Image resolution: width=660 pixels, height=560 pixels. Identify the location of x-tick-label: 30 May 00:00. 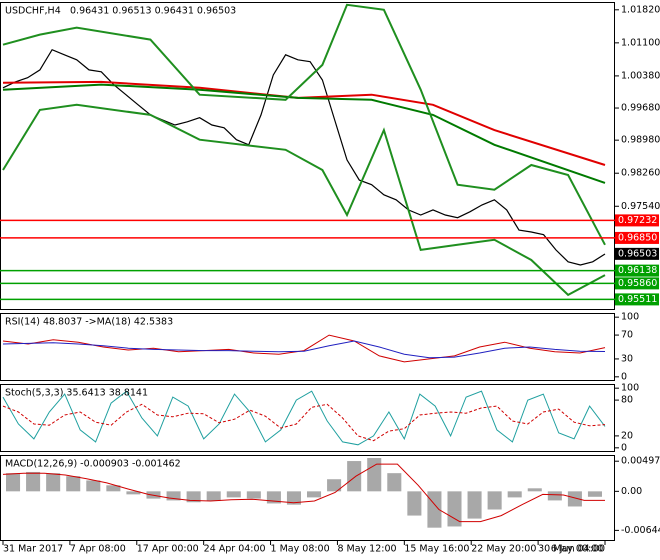
(570, 549).